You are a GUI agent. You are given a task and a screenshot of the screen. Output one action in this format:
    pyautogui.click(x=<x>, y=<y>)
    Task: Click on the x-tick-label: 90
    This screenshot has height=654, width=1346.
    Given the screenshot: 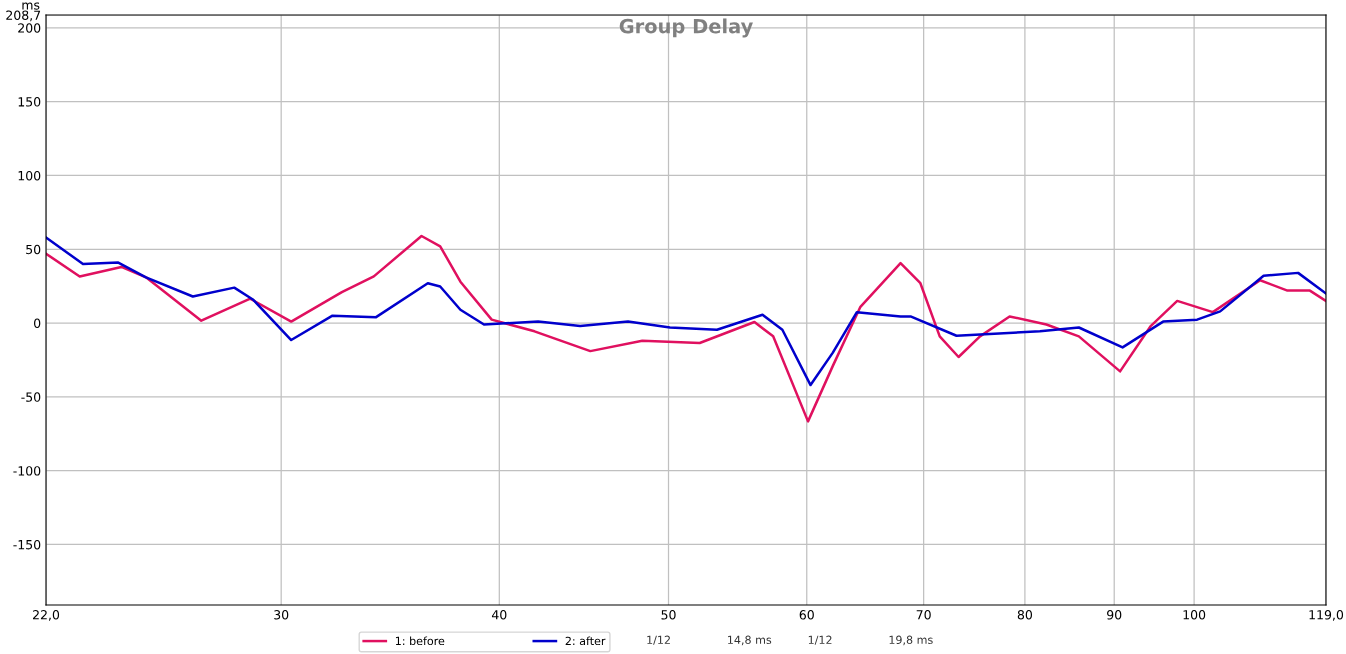 What is the action you would take?
    pyautogui.click(x=1114, y=615)
    